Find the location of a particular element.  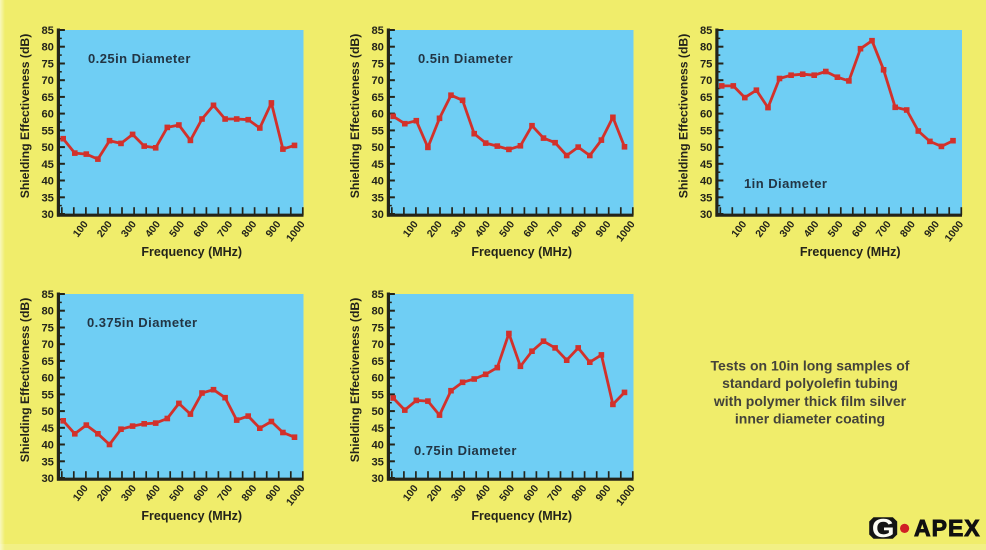

svg-text: APEX is located at coordinates (947, 528).